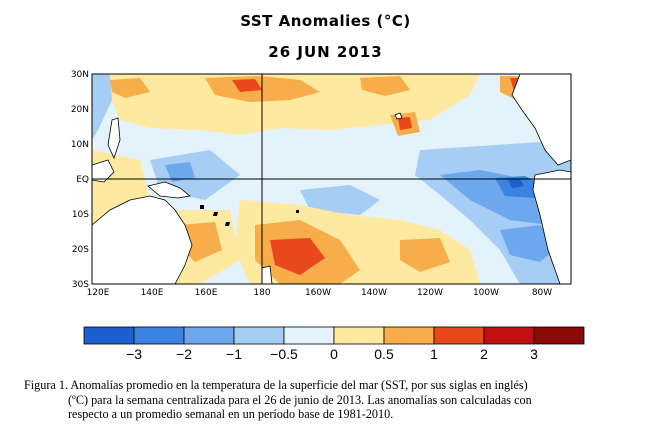 This screenshot has height=443, width=651. I want to click on land-hawaii, so click(398, 116).